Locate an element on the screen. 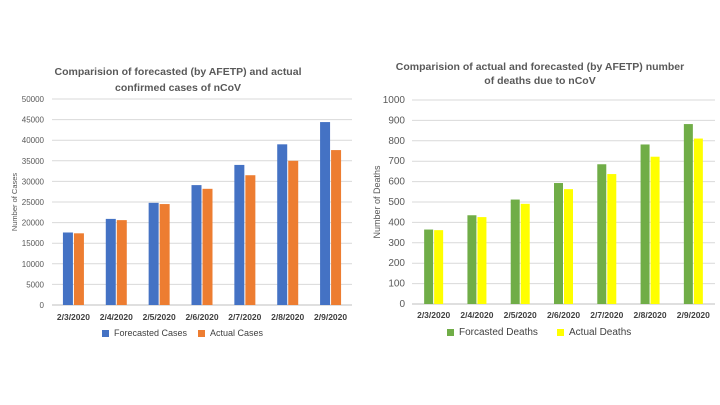 The image size is (720, 405). cases-x-tick-label: 2/5/2020 is located at coordinates (159, 317).